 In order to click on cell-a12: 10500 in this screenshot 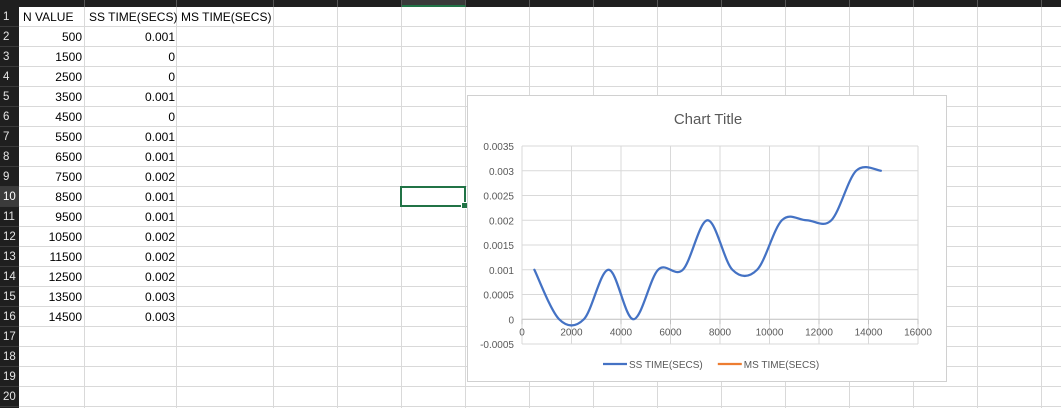, I will do `click(65, 237)`.